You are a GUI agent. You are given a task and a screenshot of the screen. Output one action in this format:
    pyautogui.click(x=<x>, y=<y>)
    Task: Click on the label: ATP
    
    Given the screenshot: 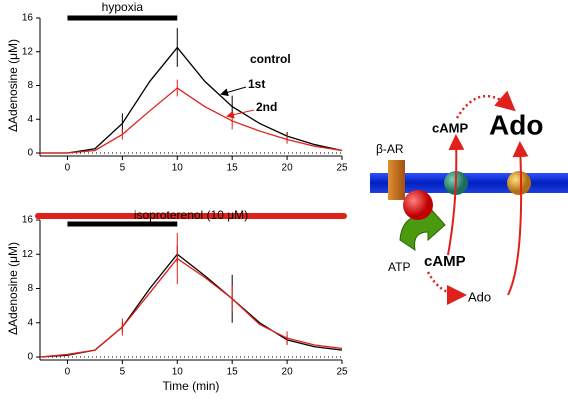 What is the action you would take?
    pyautogui.click(x=399, y=267)
    